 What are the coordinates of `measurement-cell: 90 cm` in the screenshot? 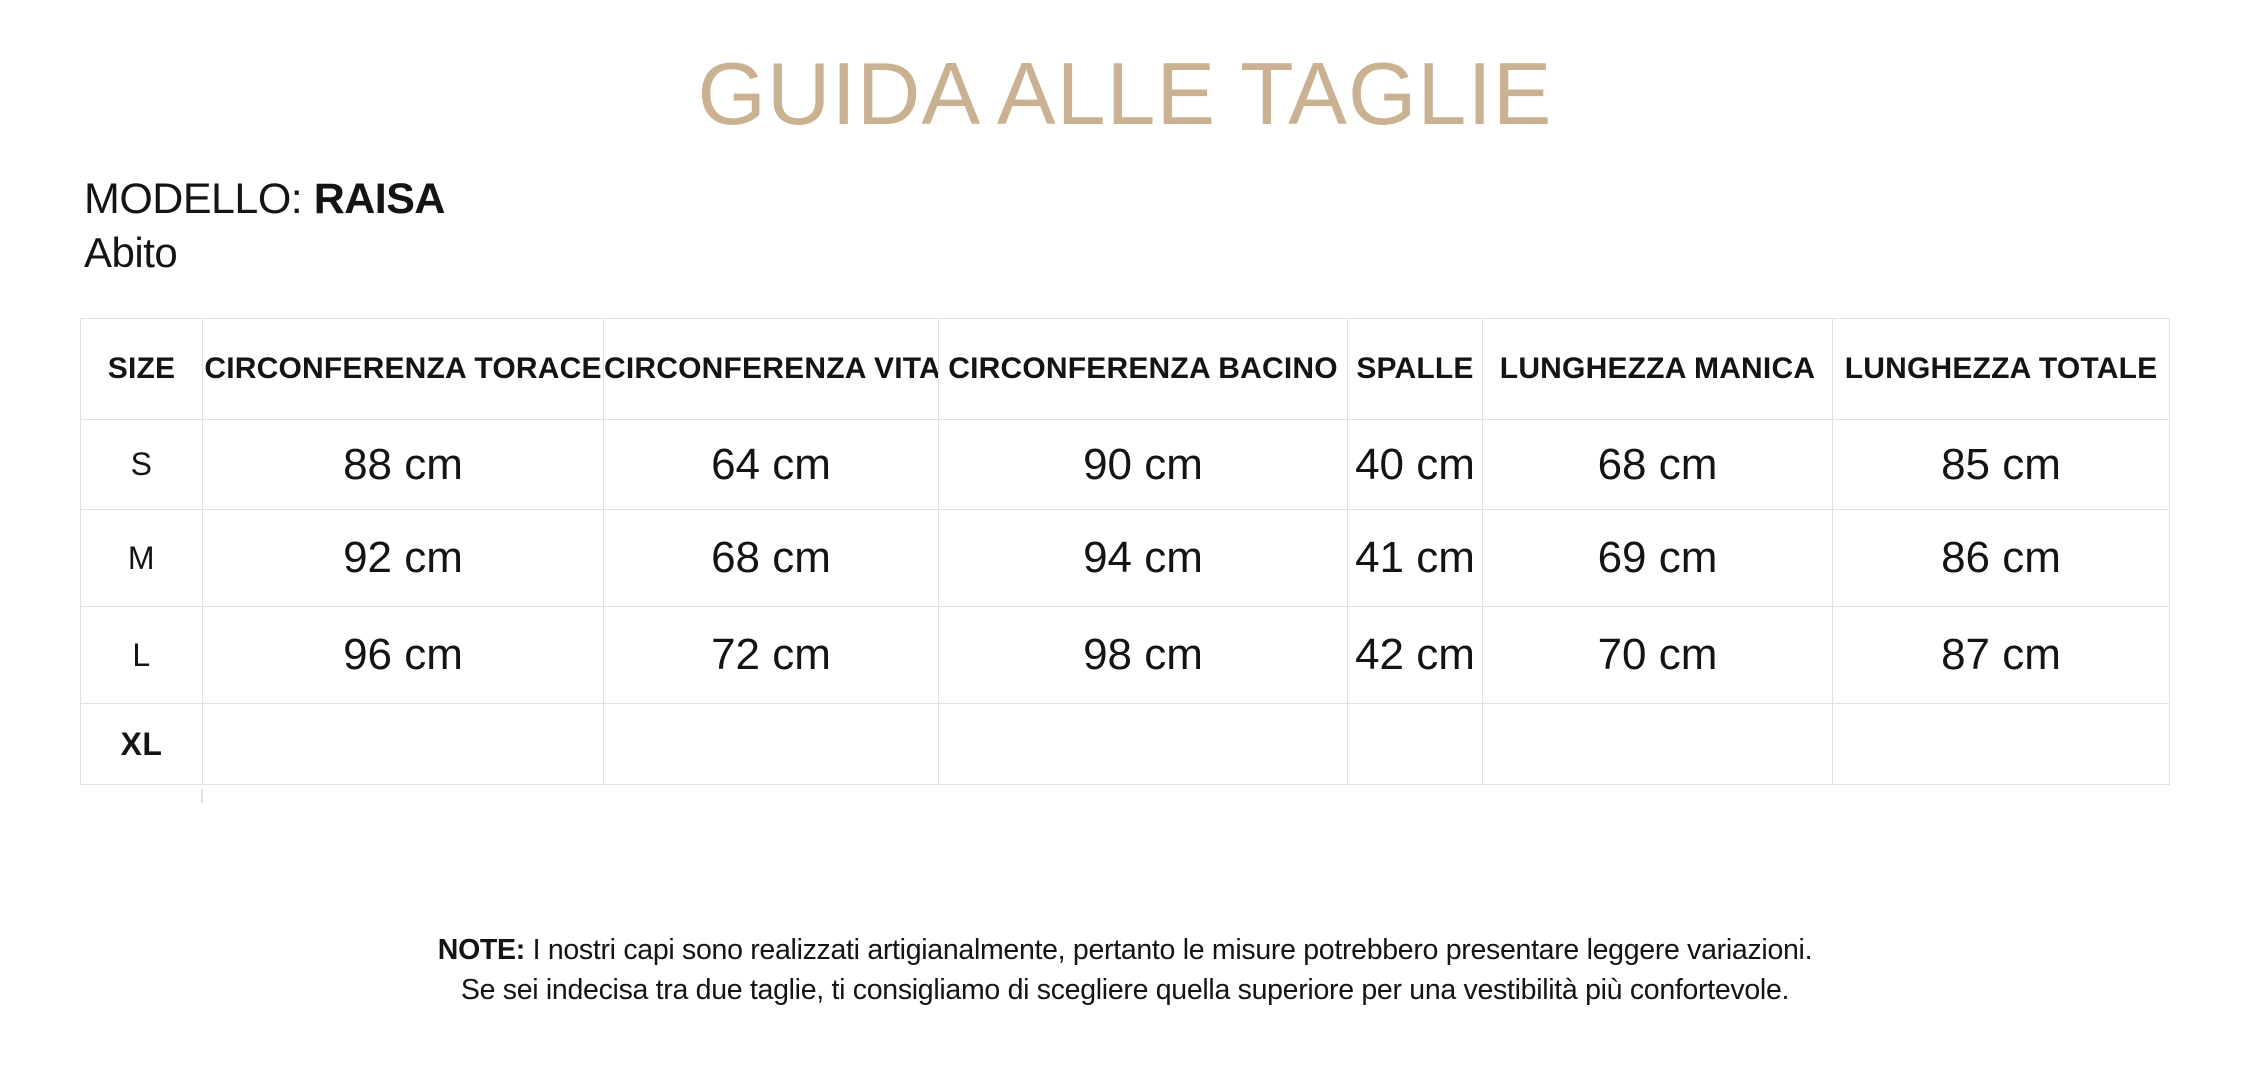 It's located at (1143, 464).